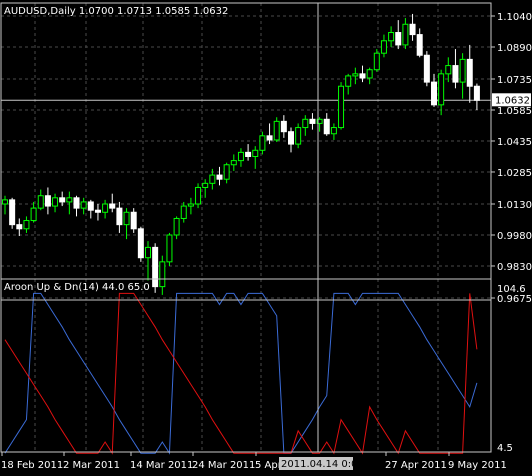  I want to click on crosshair-time-label-box, so click(316, 463).